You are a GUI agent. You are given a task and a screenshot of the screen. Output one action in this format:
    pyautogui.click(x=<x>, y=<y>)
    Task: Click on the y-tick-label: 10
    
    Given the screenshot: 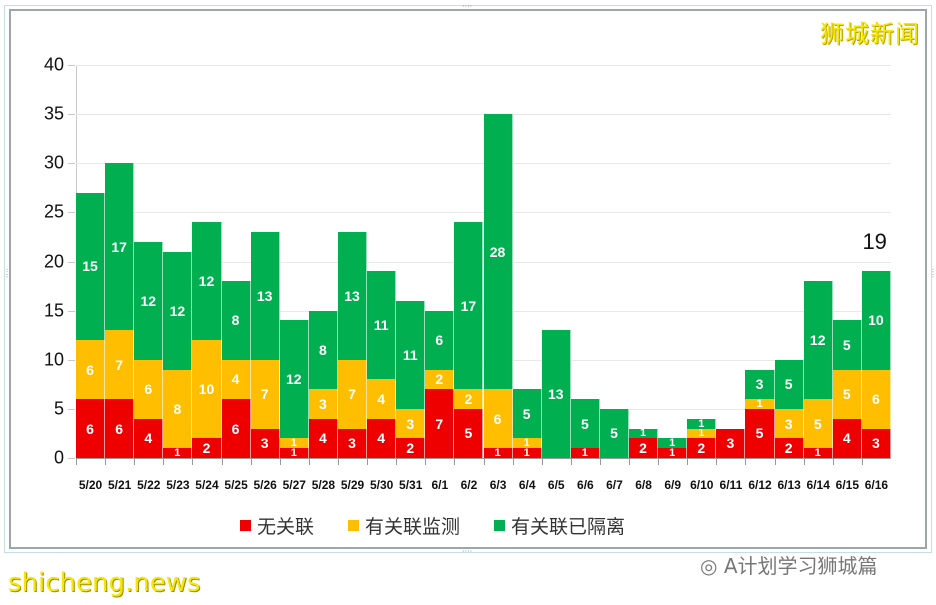 What is the action you would take?
    pyautogui.click(x=53, y=359)
    